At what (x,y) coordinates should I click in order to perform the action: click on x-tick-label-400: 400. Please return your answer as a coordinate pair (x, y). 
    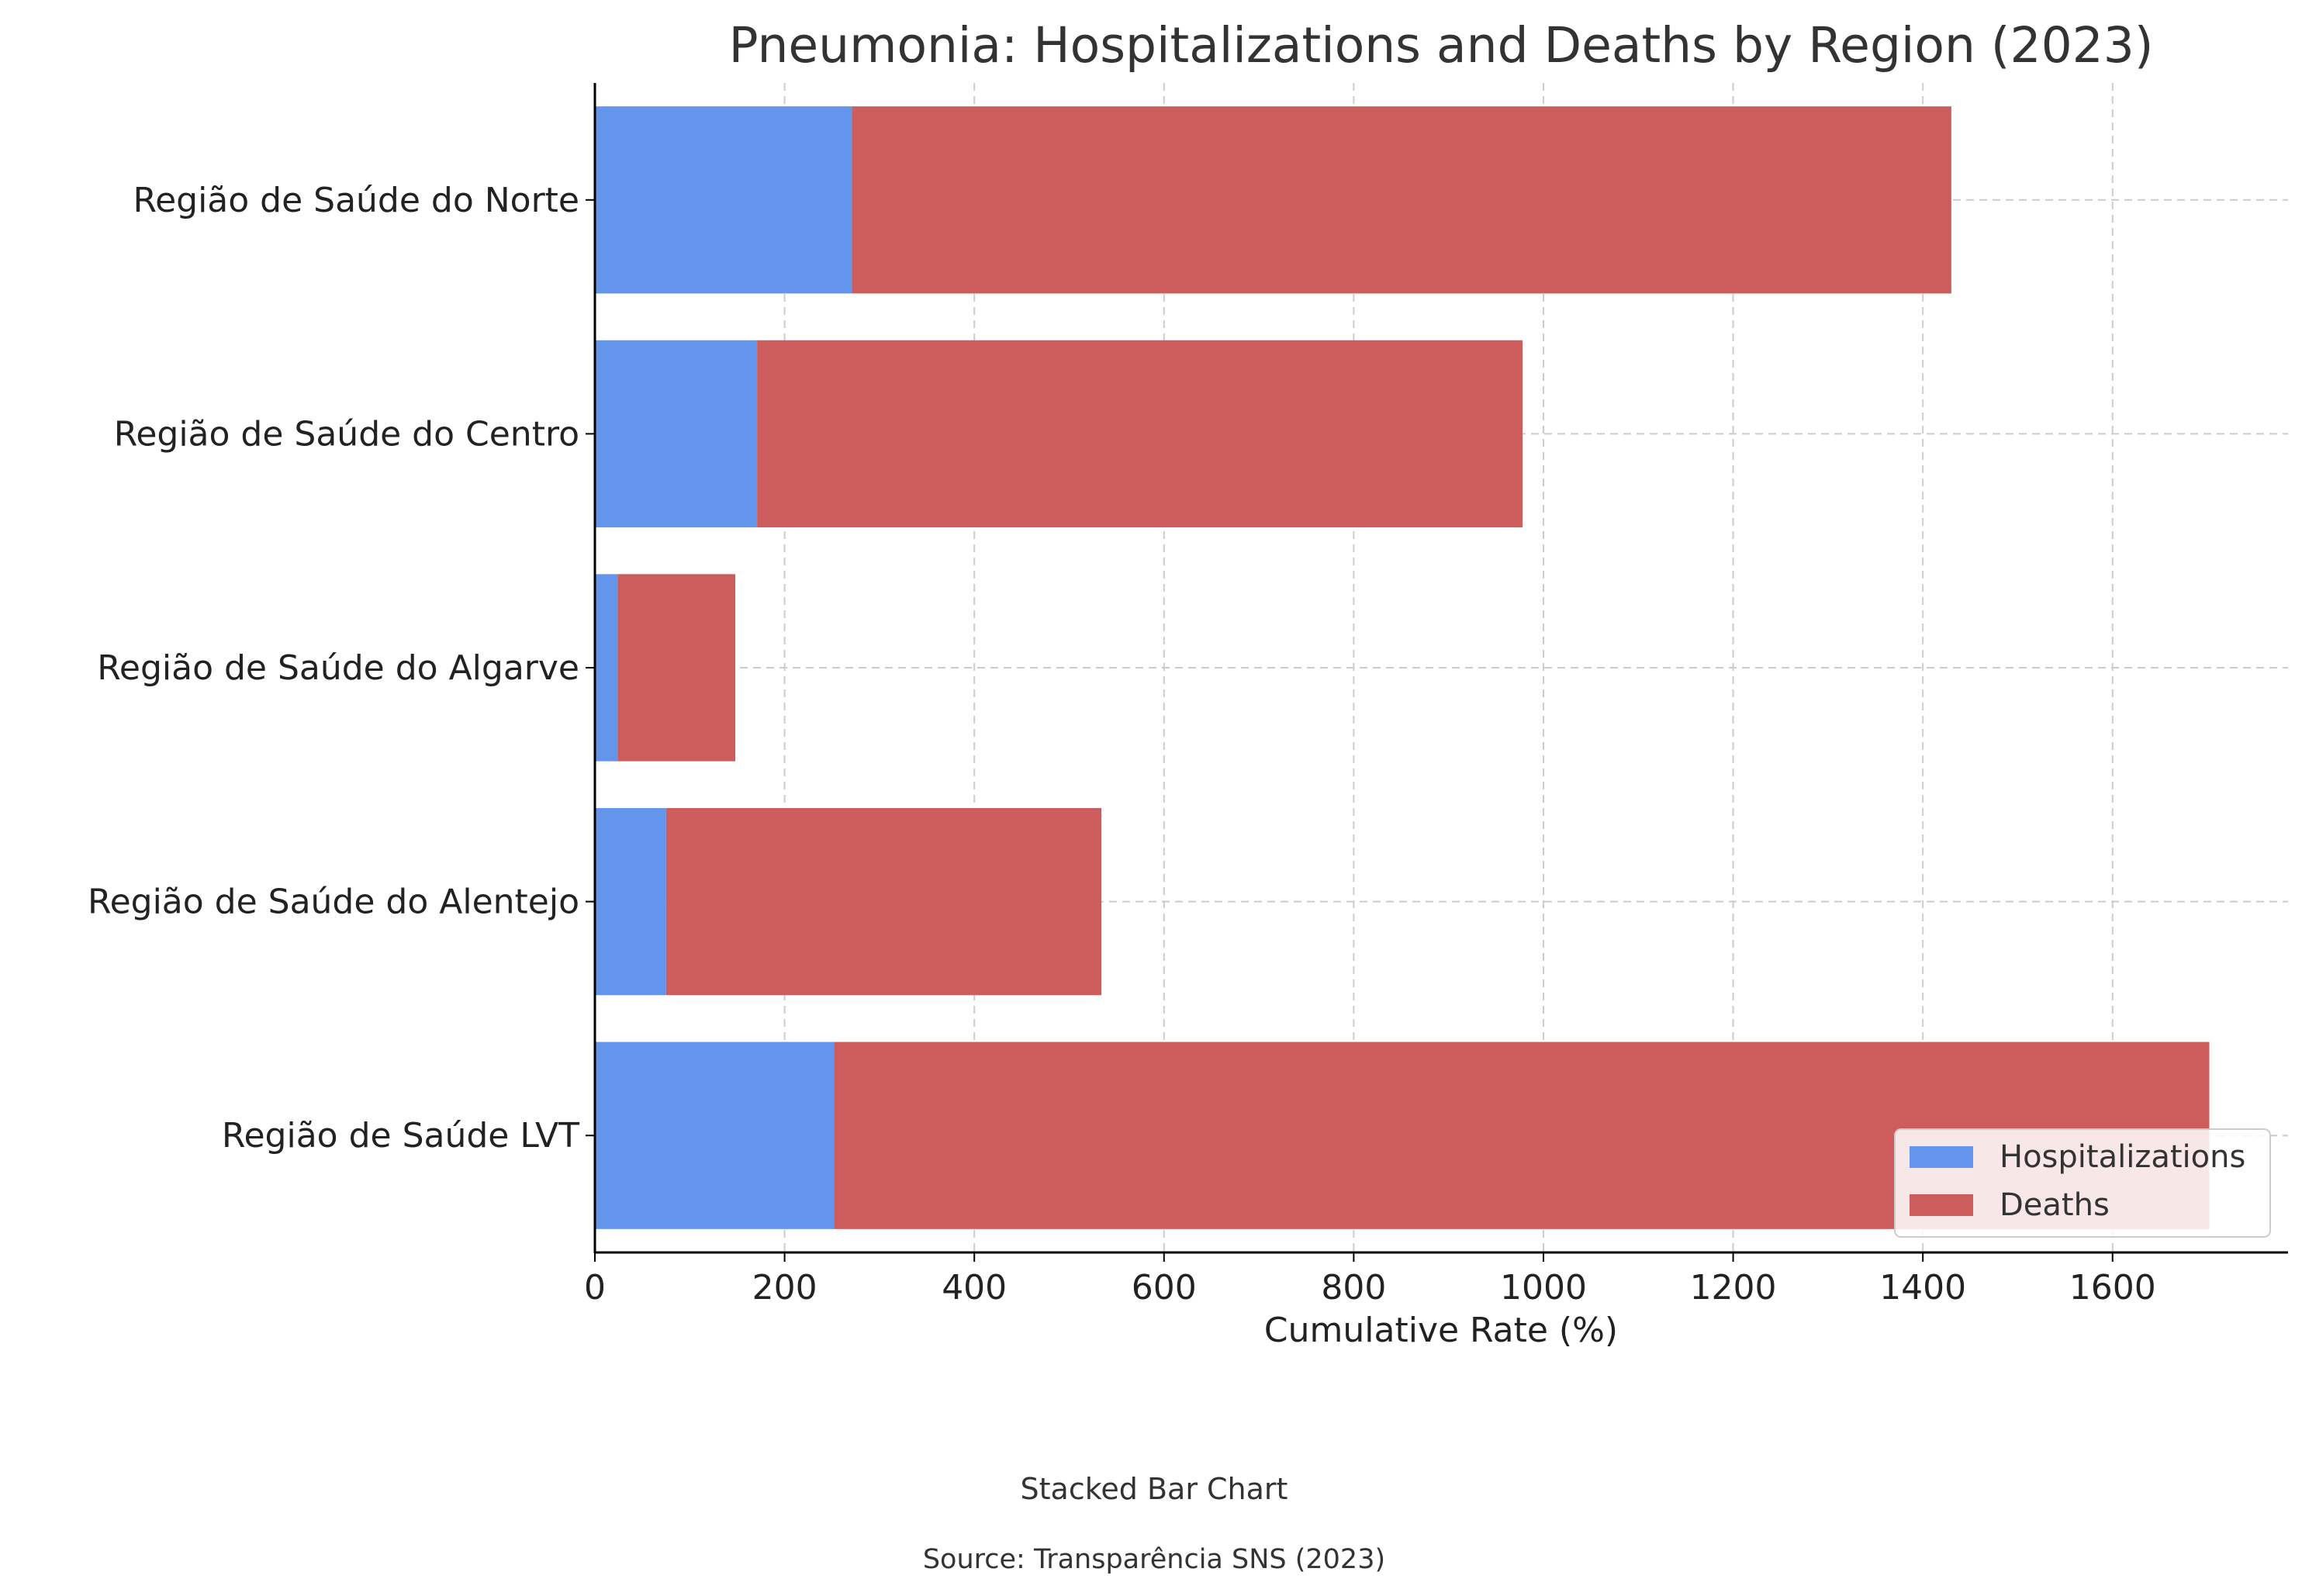
    Looking at the image, I should click on (974, 1288).